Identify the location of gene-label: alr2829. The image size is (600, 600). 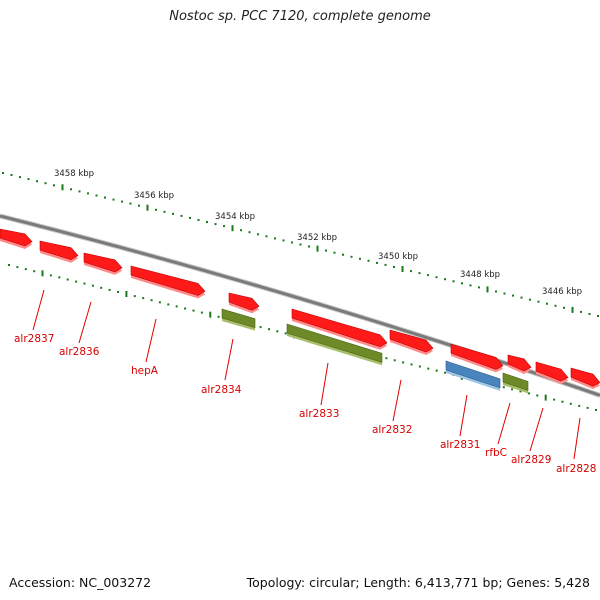
(531, 460).